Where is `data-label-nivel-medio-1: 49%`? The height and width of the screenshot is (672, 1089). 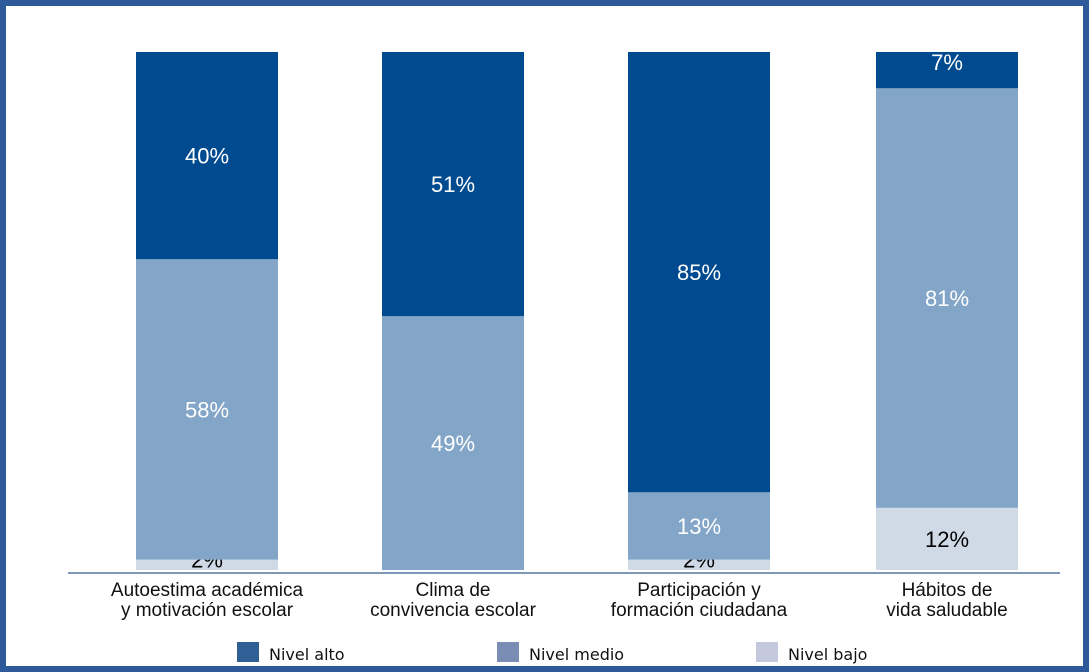
data-label-nivel-medio-1: 49% is located at coordinates (453, 443).